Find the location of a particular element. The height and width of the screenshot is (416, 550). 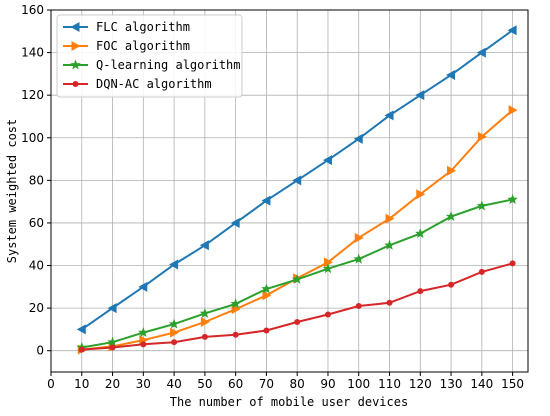

y-tick-label: 120 is located at coordinates (32, 95).